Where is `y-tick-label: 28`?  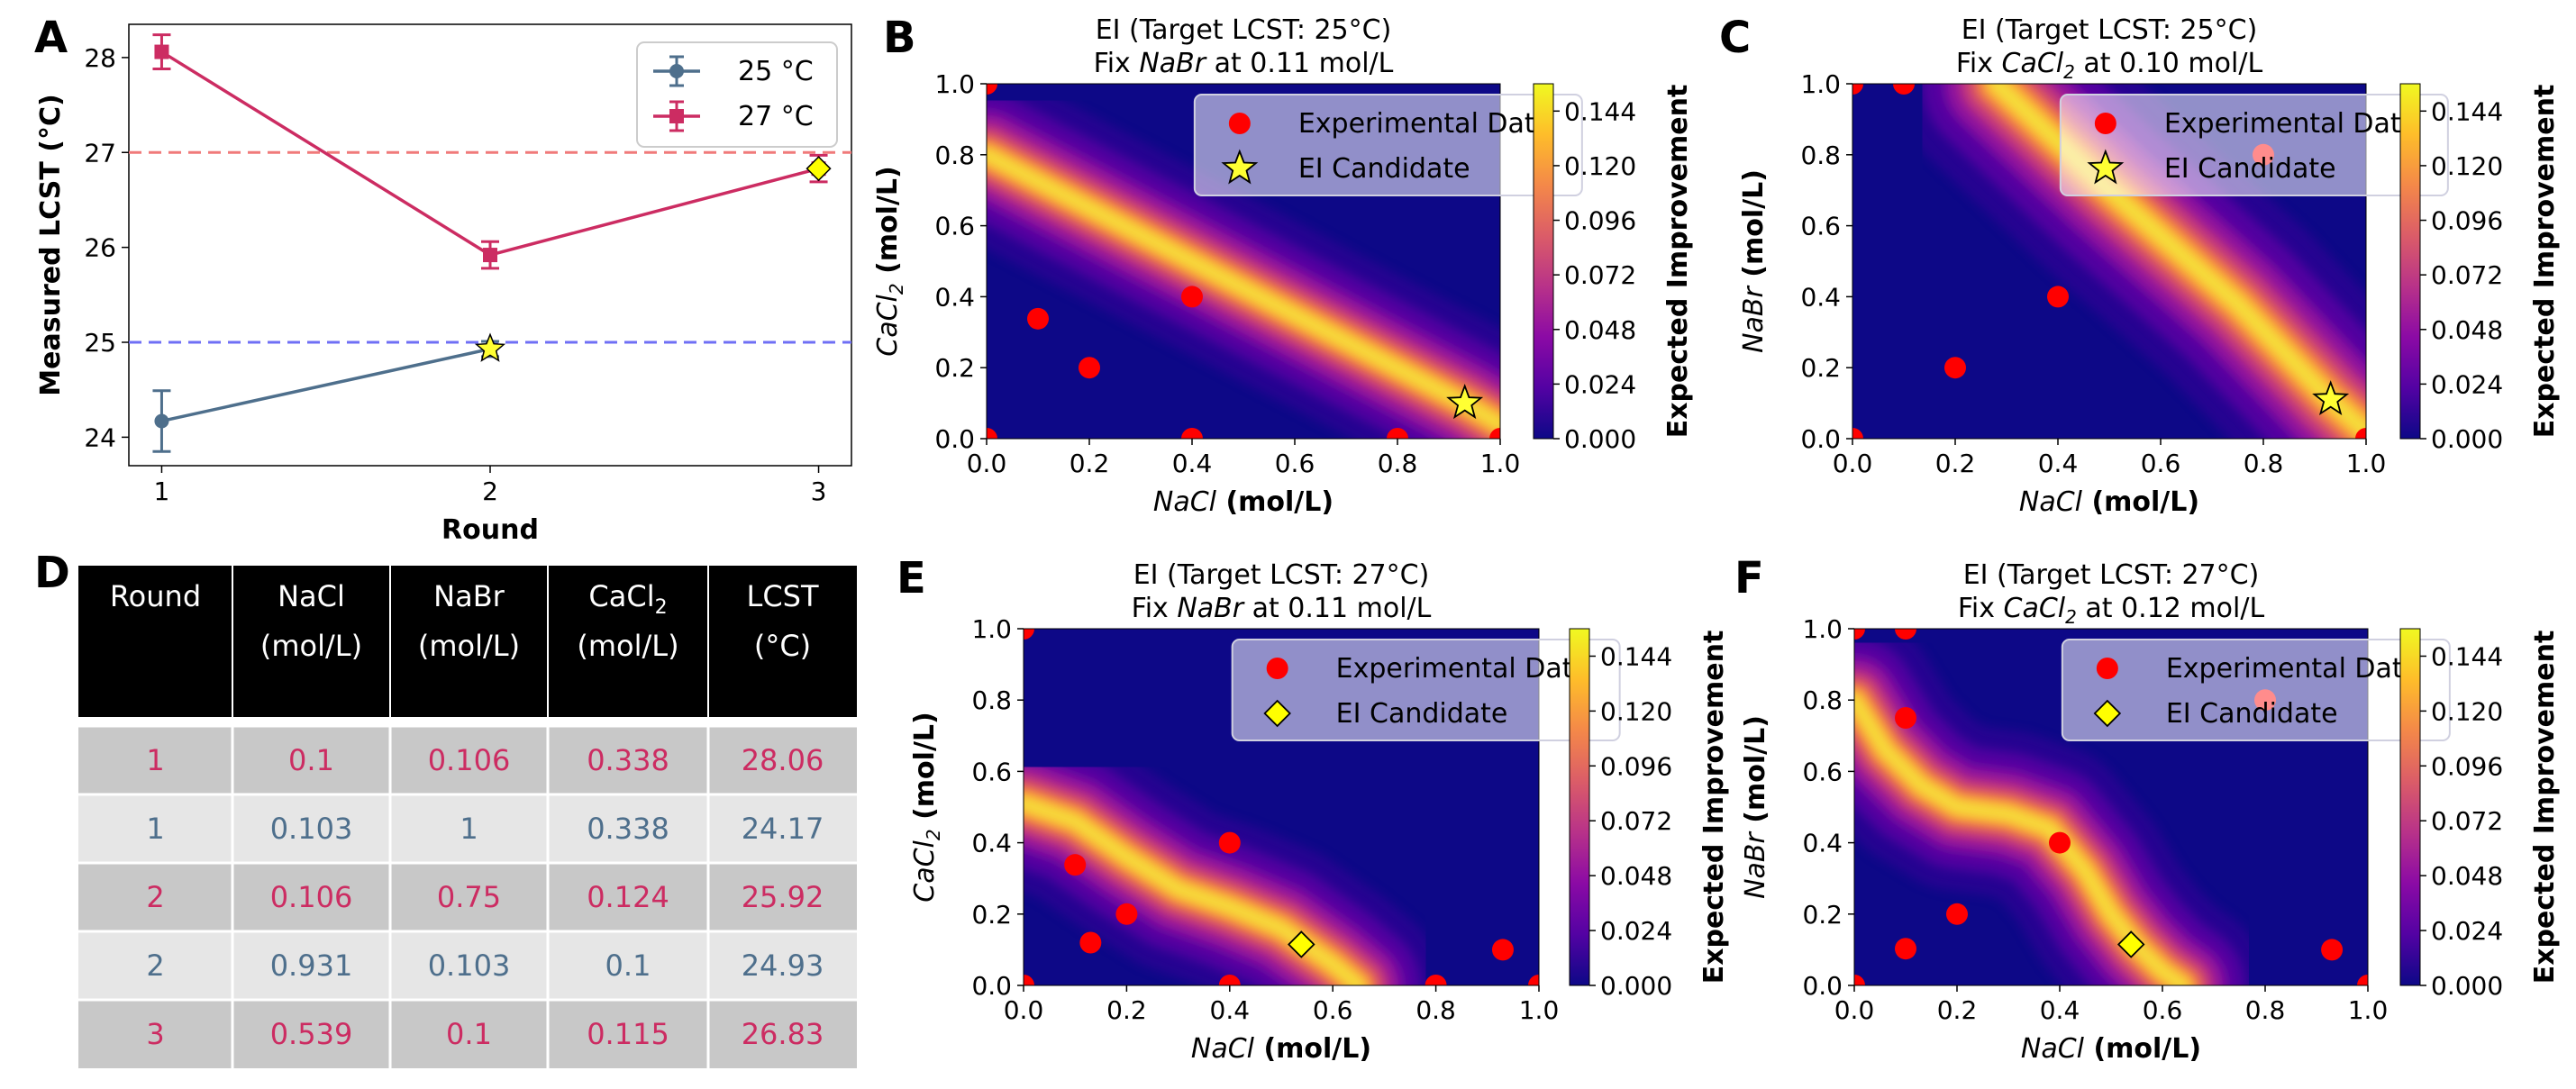
y-tick-label: 28 is located at coordinates (100, 58).